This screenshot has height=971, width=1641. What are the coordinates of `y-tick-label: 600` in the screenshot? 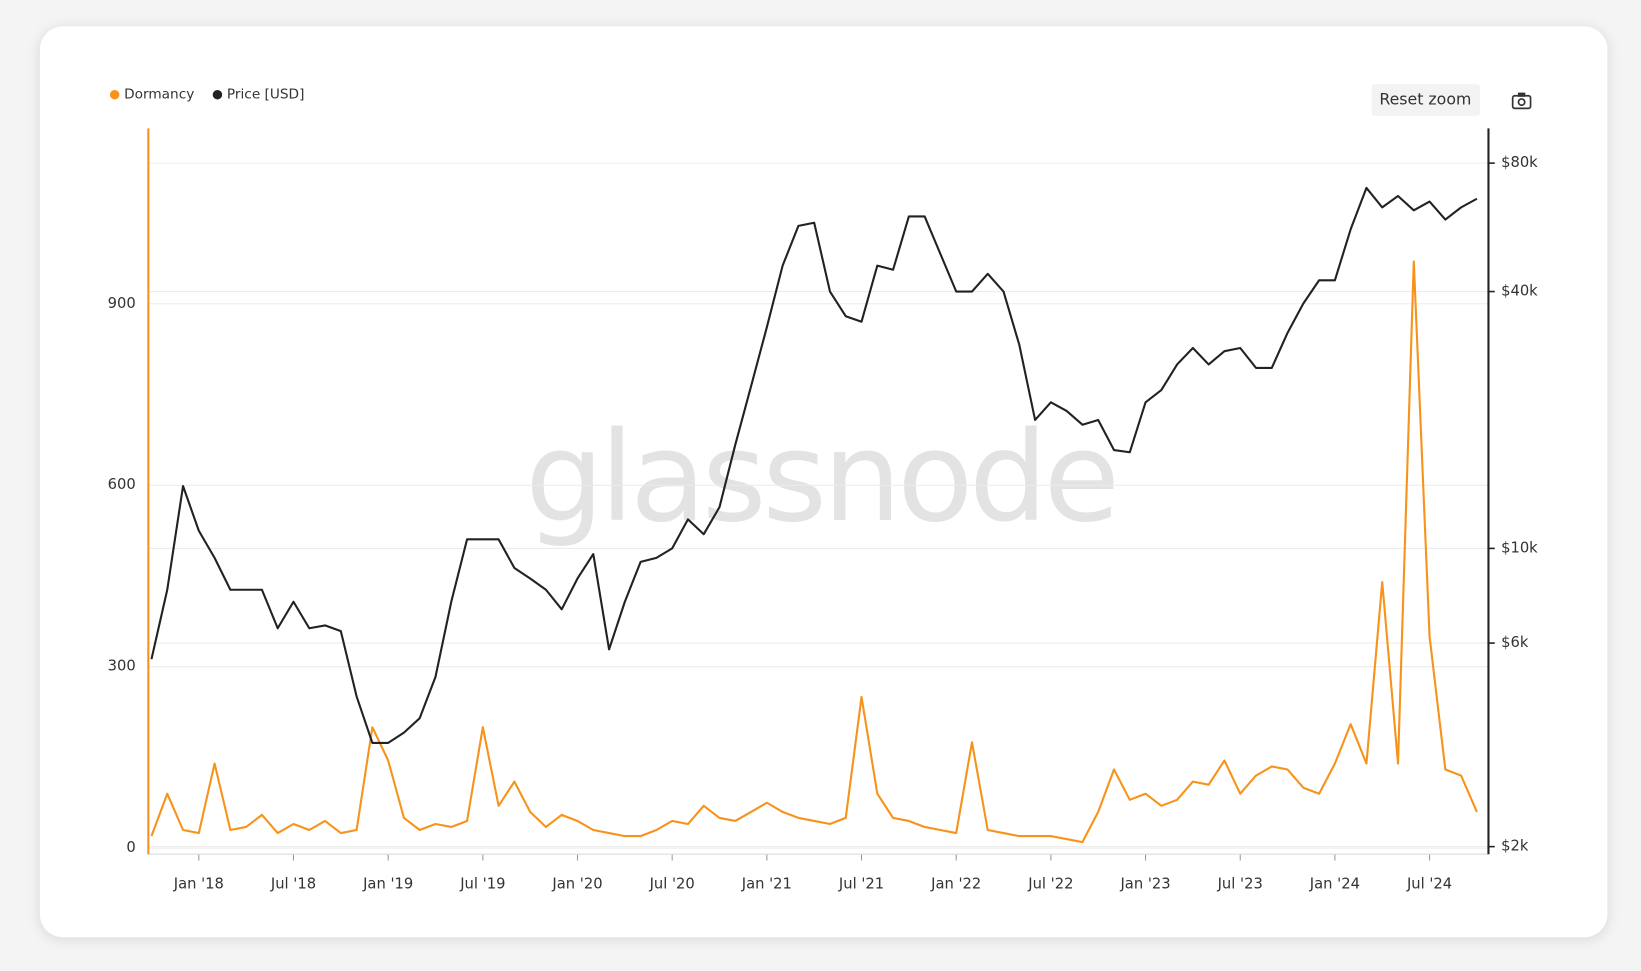 It's located at (122, 484).